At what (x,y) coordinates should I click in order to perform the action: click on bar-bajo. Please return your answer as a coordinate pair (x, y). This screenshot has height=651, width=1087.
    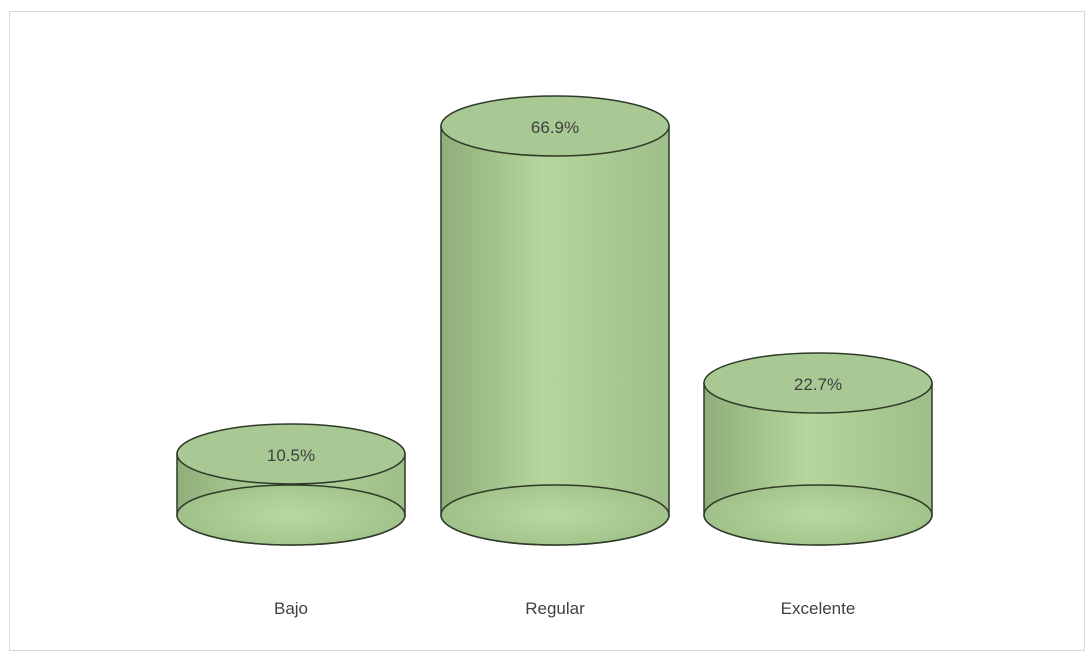
    Looking at the image, I should click on (291, 484).